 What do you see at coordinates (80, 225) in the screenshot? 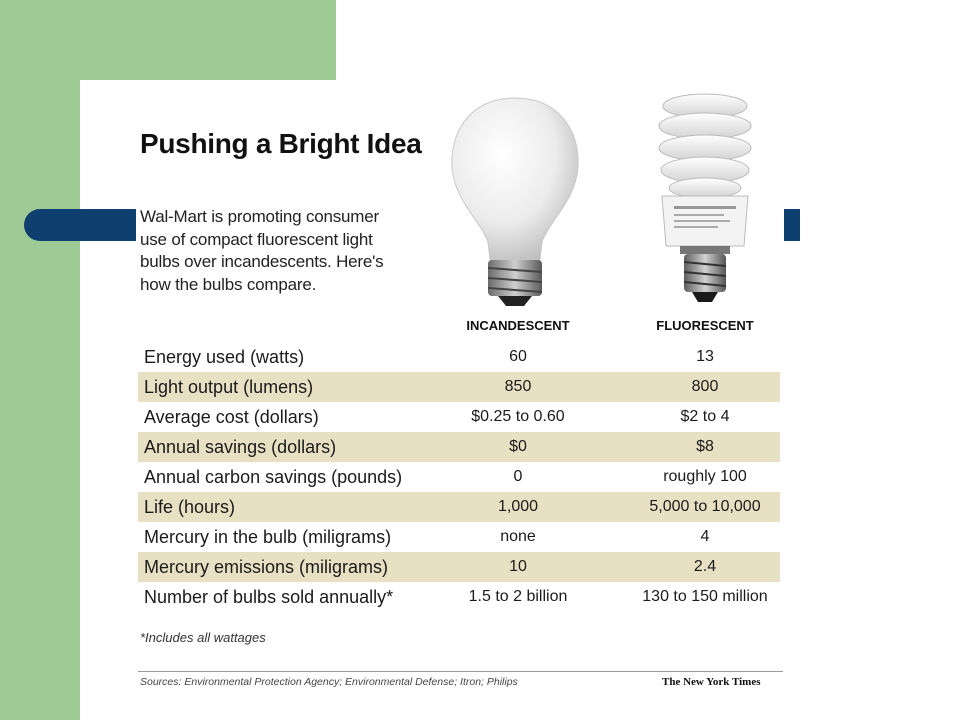
I see `slide-accent-bar-left` at bounding box center [80, 225].